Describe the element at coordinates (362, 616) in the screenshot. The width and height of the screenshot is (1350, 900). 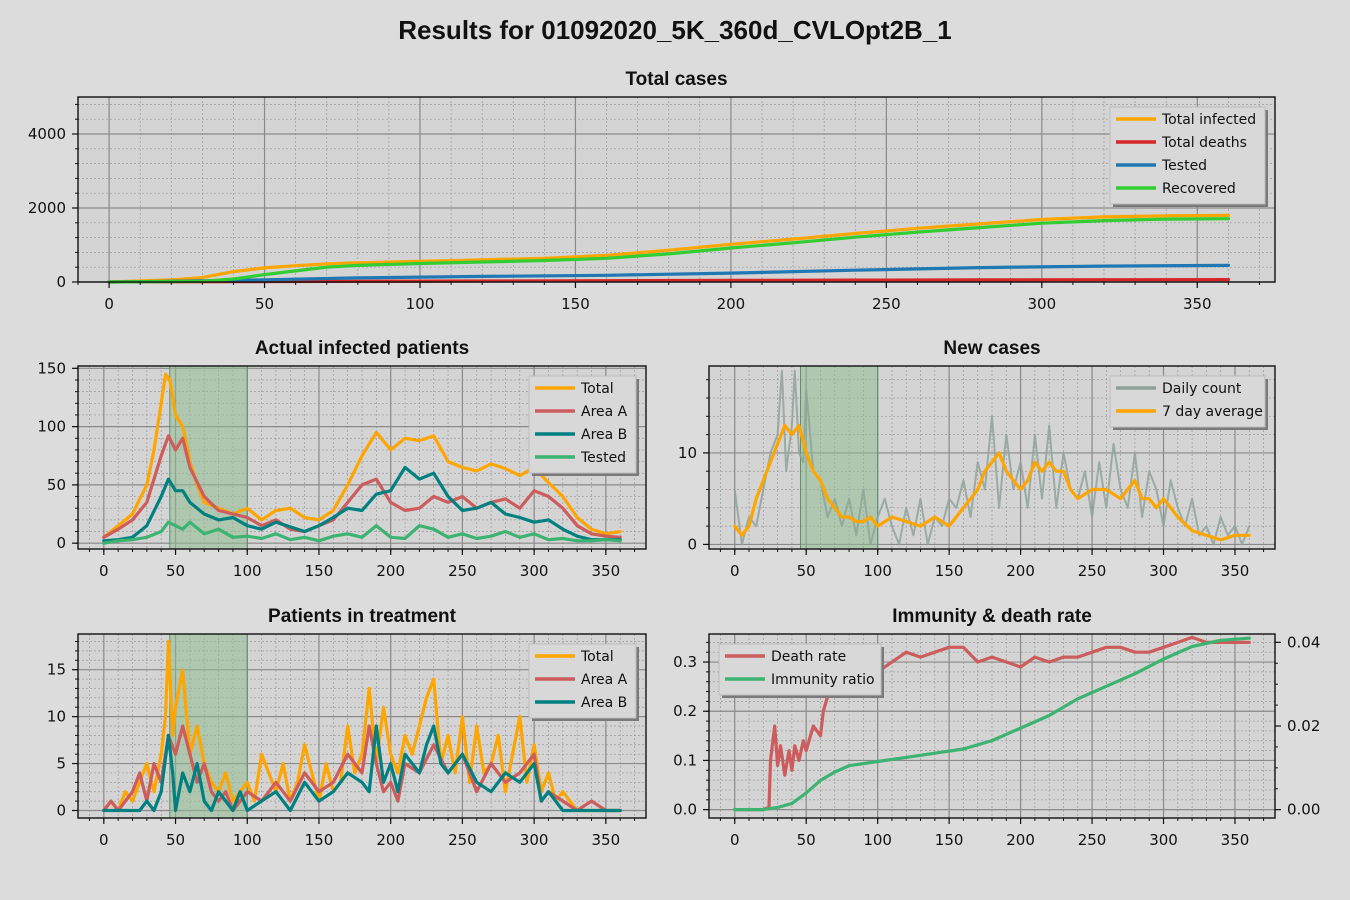
I see `panel-title: Patients in treatment` at that location.